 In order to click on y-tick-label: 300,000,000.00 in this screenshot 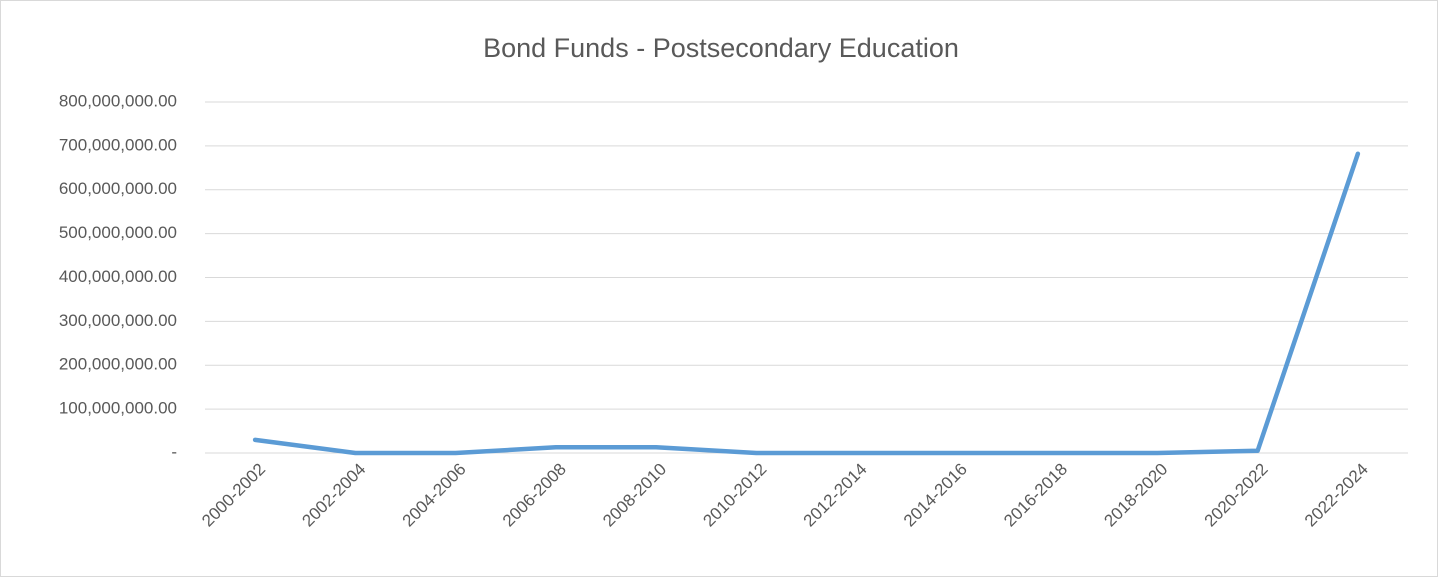, I will do `click(118, 320)`.